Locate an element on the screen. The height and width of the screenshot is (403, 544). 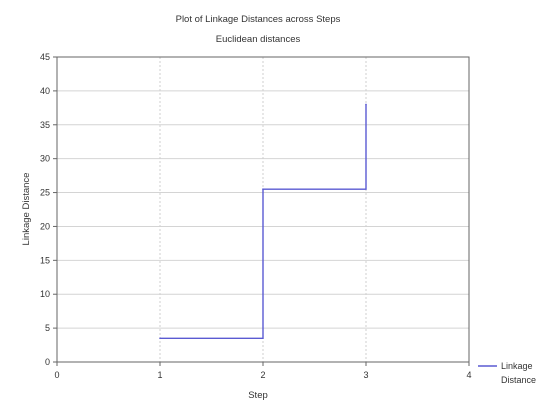
y-tick-label: 15 is located at coordinates (45, 260).